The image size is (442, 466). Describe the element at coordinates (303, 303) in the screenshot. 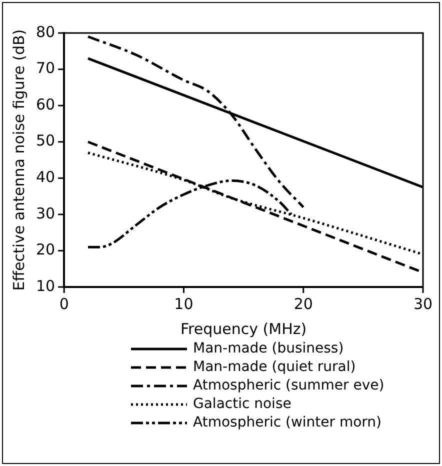

I see `x-tick-label: 20` at that location.